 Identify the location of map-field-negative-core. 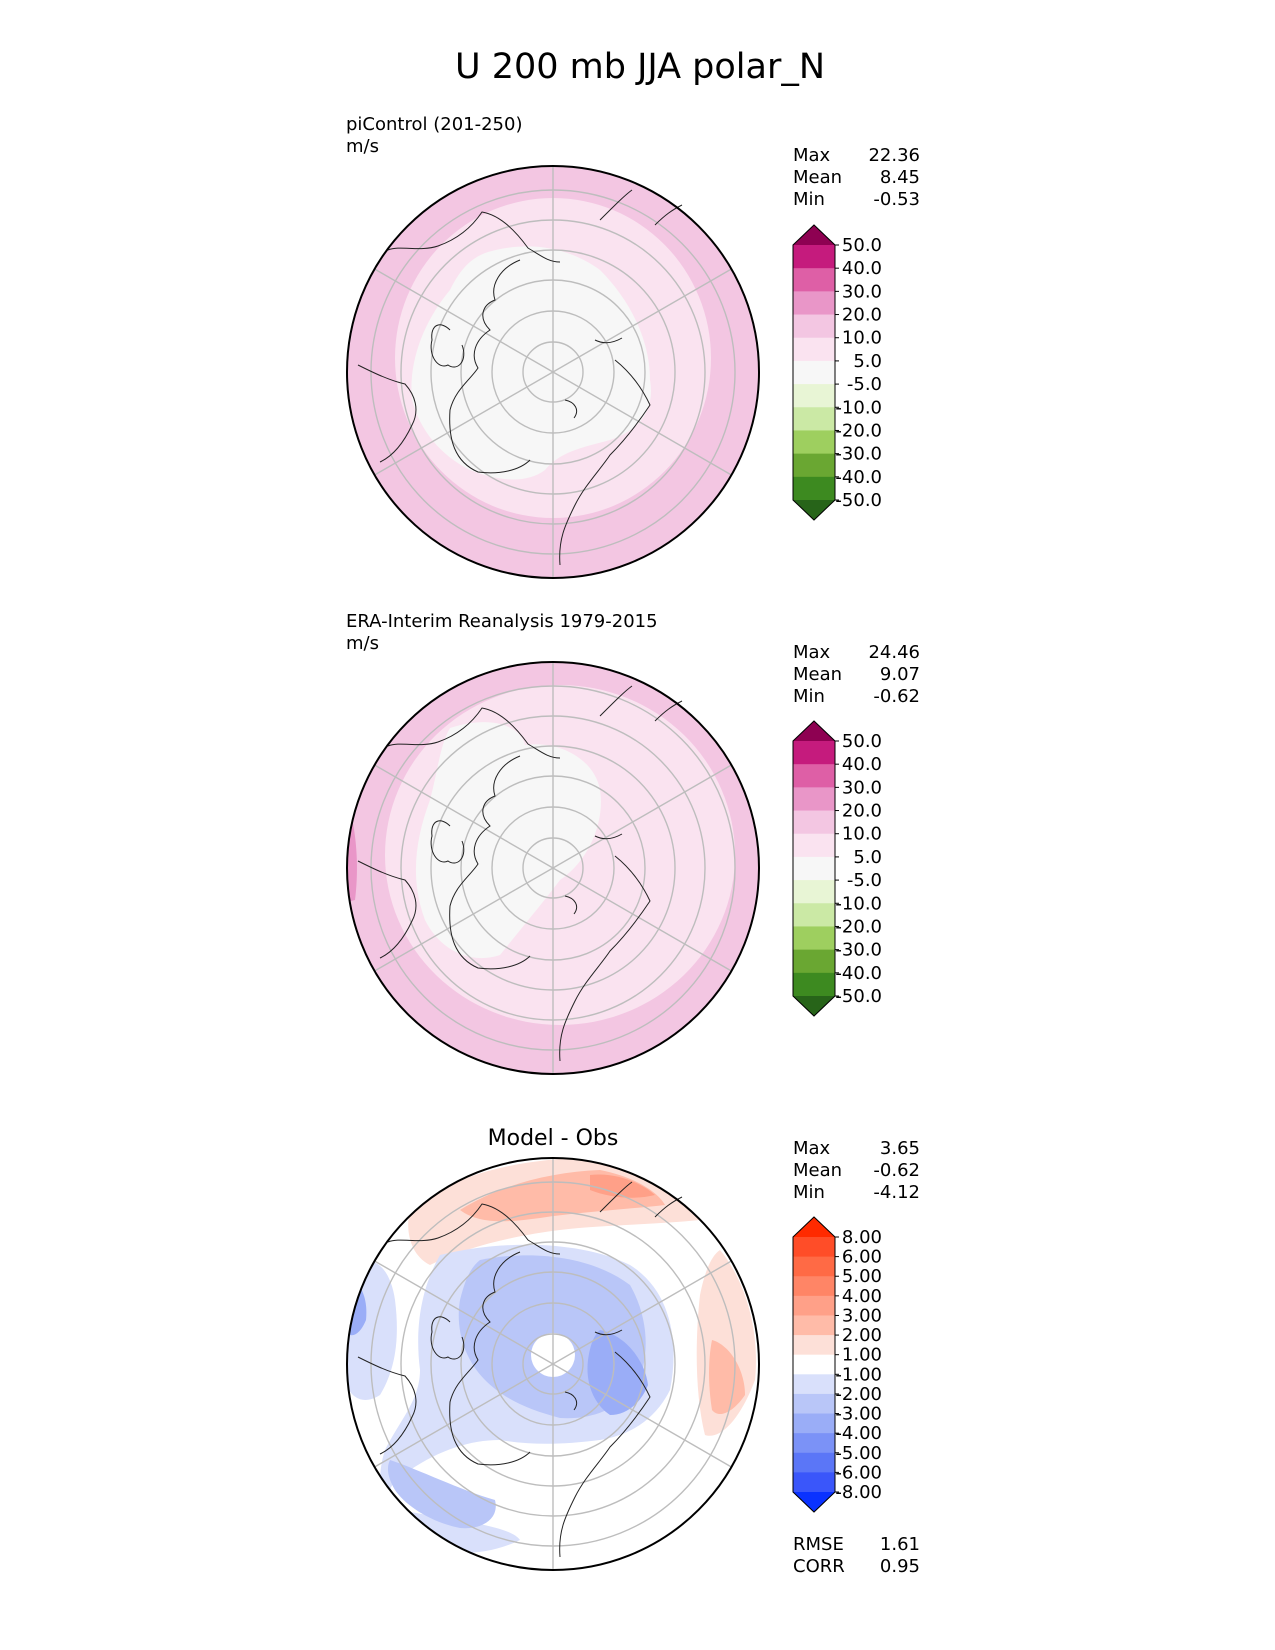
(617, 1372).